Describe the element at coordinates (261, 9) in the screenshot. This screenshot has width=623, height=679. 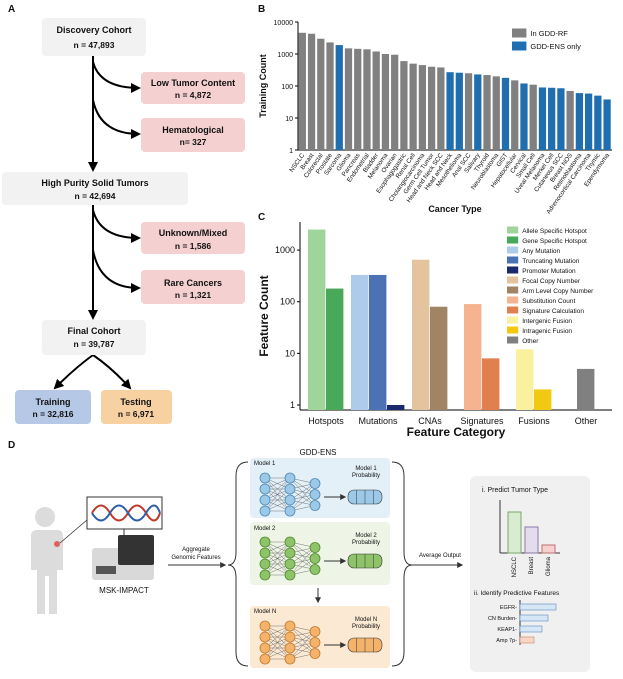
I see `panel-label: B` at that location.